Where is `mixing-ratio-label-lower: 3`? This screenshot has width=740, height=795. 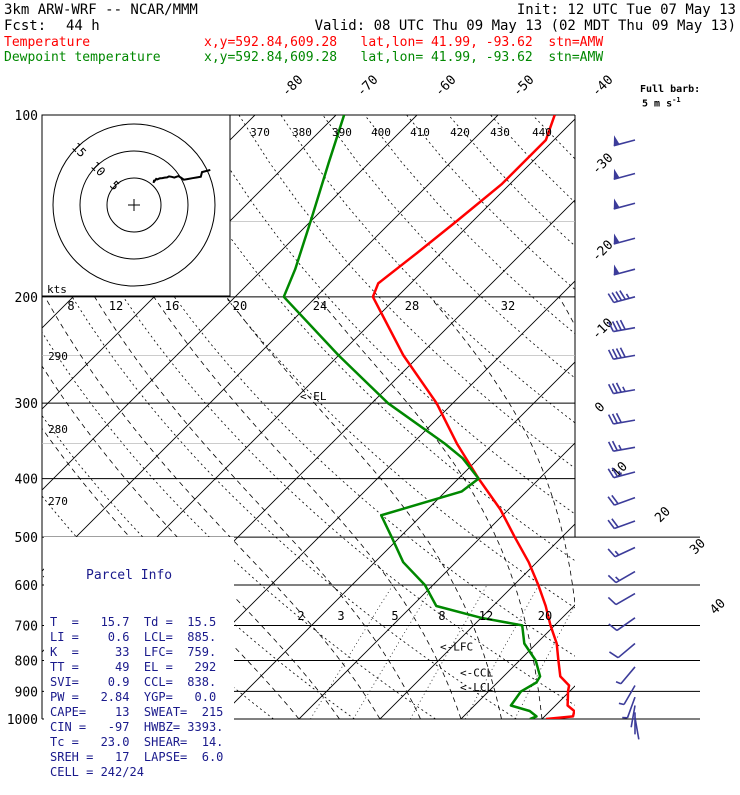 mixing-ratio-label-lower: 3 is located at coordinates (340, 616).